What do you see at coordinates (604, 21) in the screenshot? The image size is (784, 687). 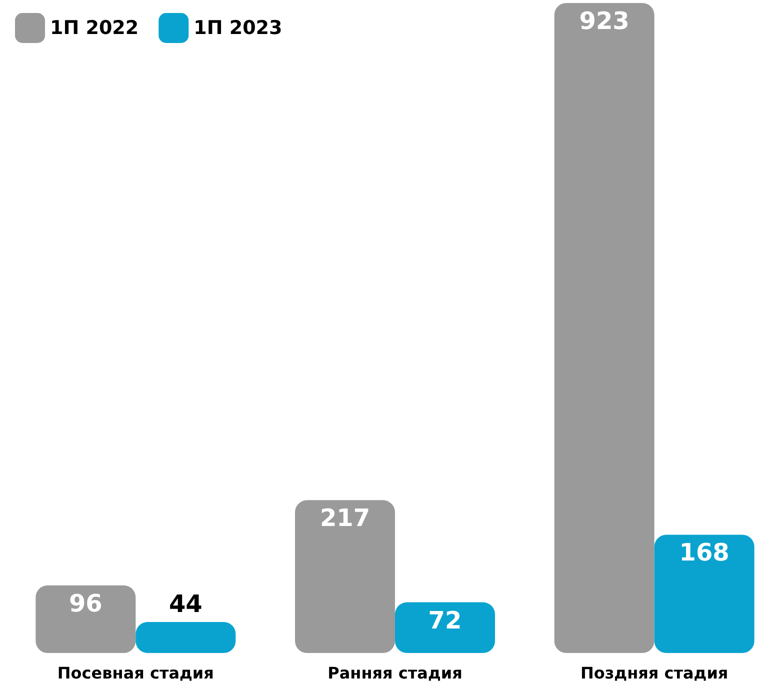 I see `data-label: 923` at bounding box center [604, 21].